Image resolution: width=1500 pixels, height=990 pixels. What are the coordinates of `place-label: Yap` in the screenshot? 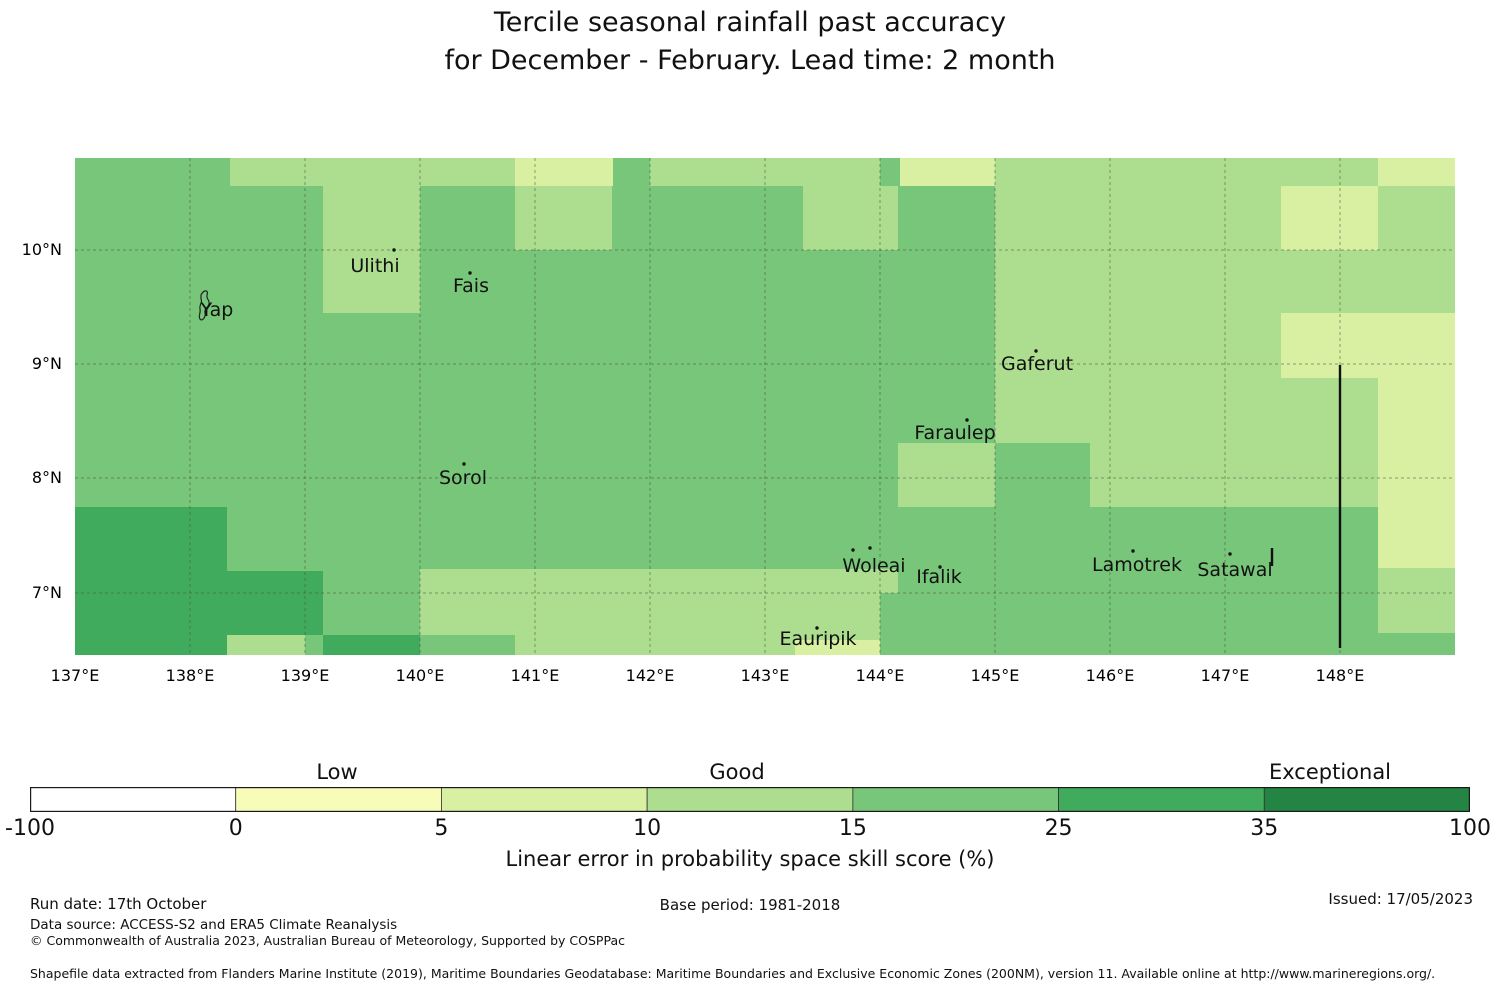 It's located at (217, 310).